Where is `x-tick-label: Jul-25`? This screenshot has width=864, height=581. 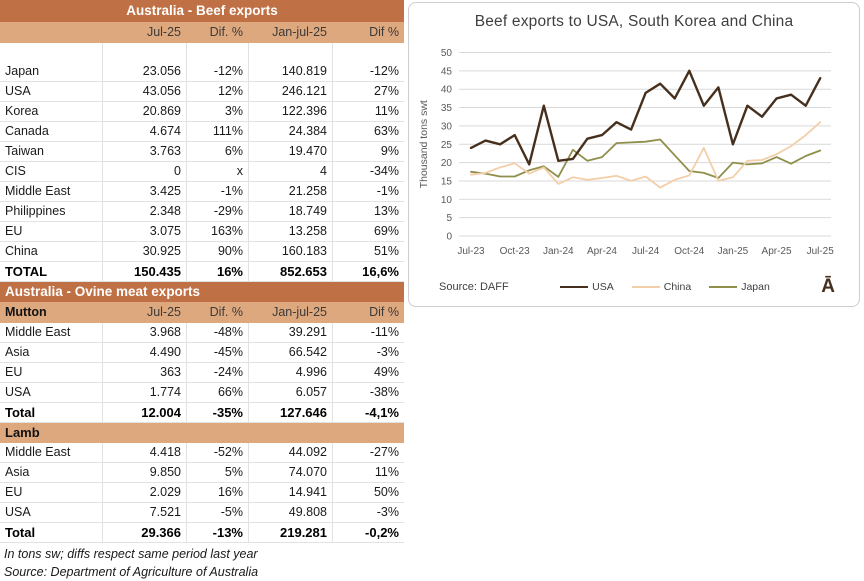
x-tick-label: Jul-25 is located at coordinates (821, 251).